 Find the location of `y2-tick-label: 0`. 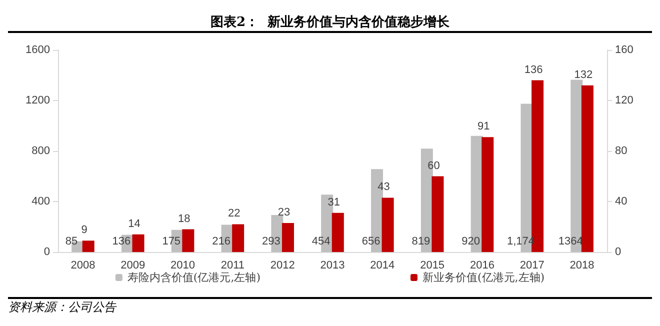

y2-tick-label: 0 is located at coordinates (618, 252).